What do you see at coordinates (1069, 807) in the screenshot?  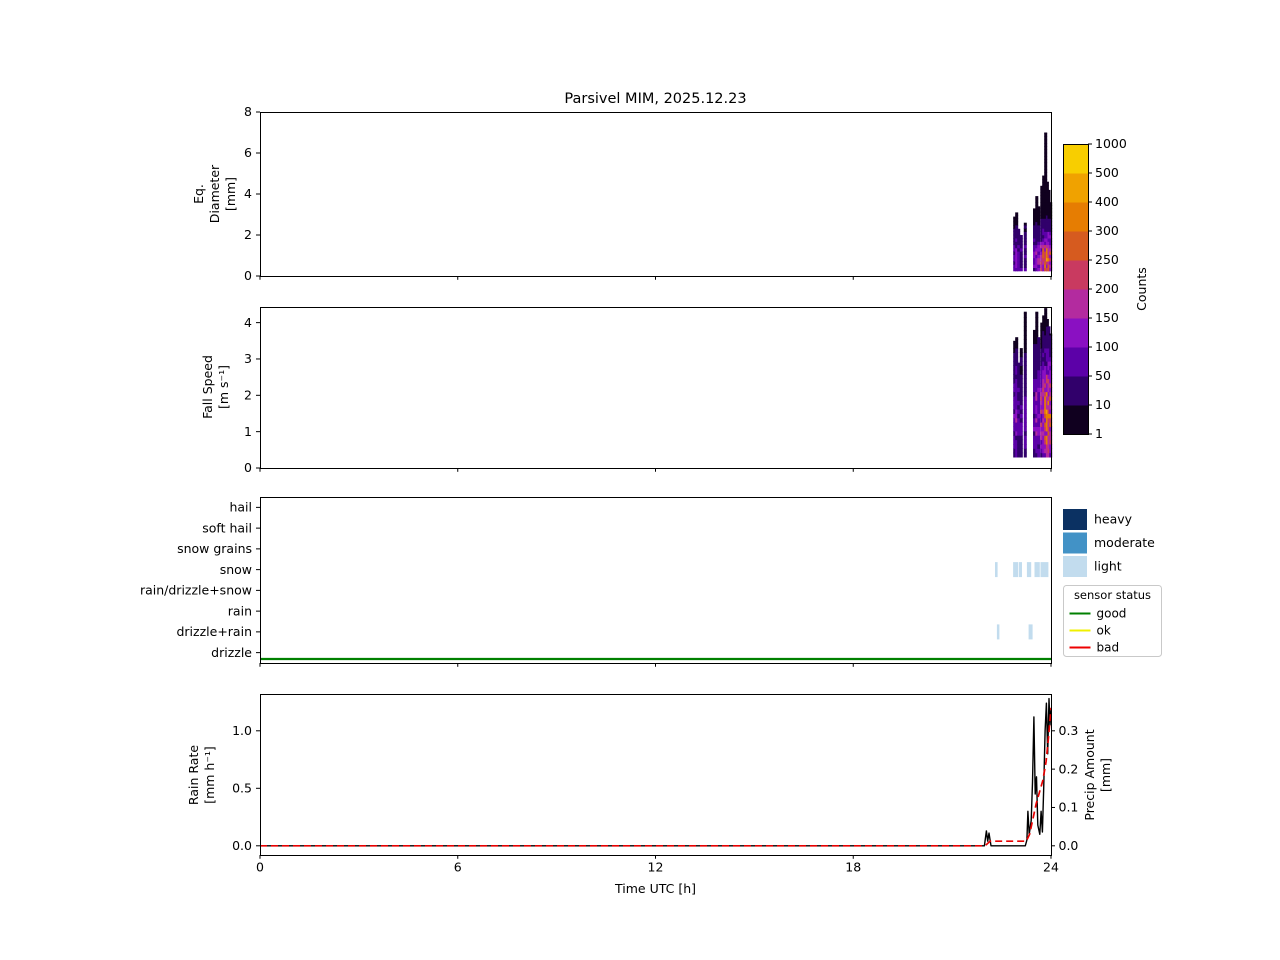 I see `y-tick-label-right: 0.1` at bounding box center [1069, 807].